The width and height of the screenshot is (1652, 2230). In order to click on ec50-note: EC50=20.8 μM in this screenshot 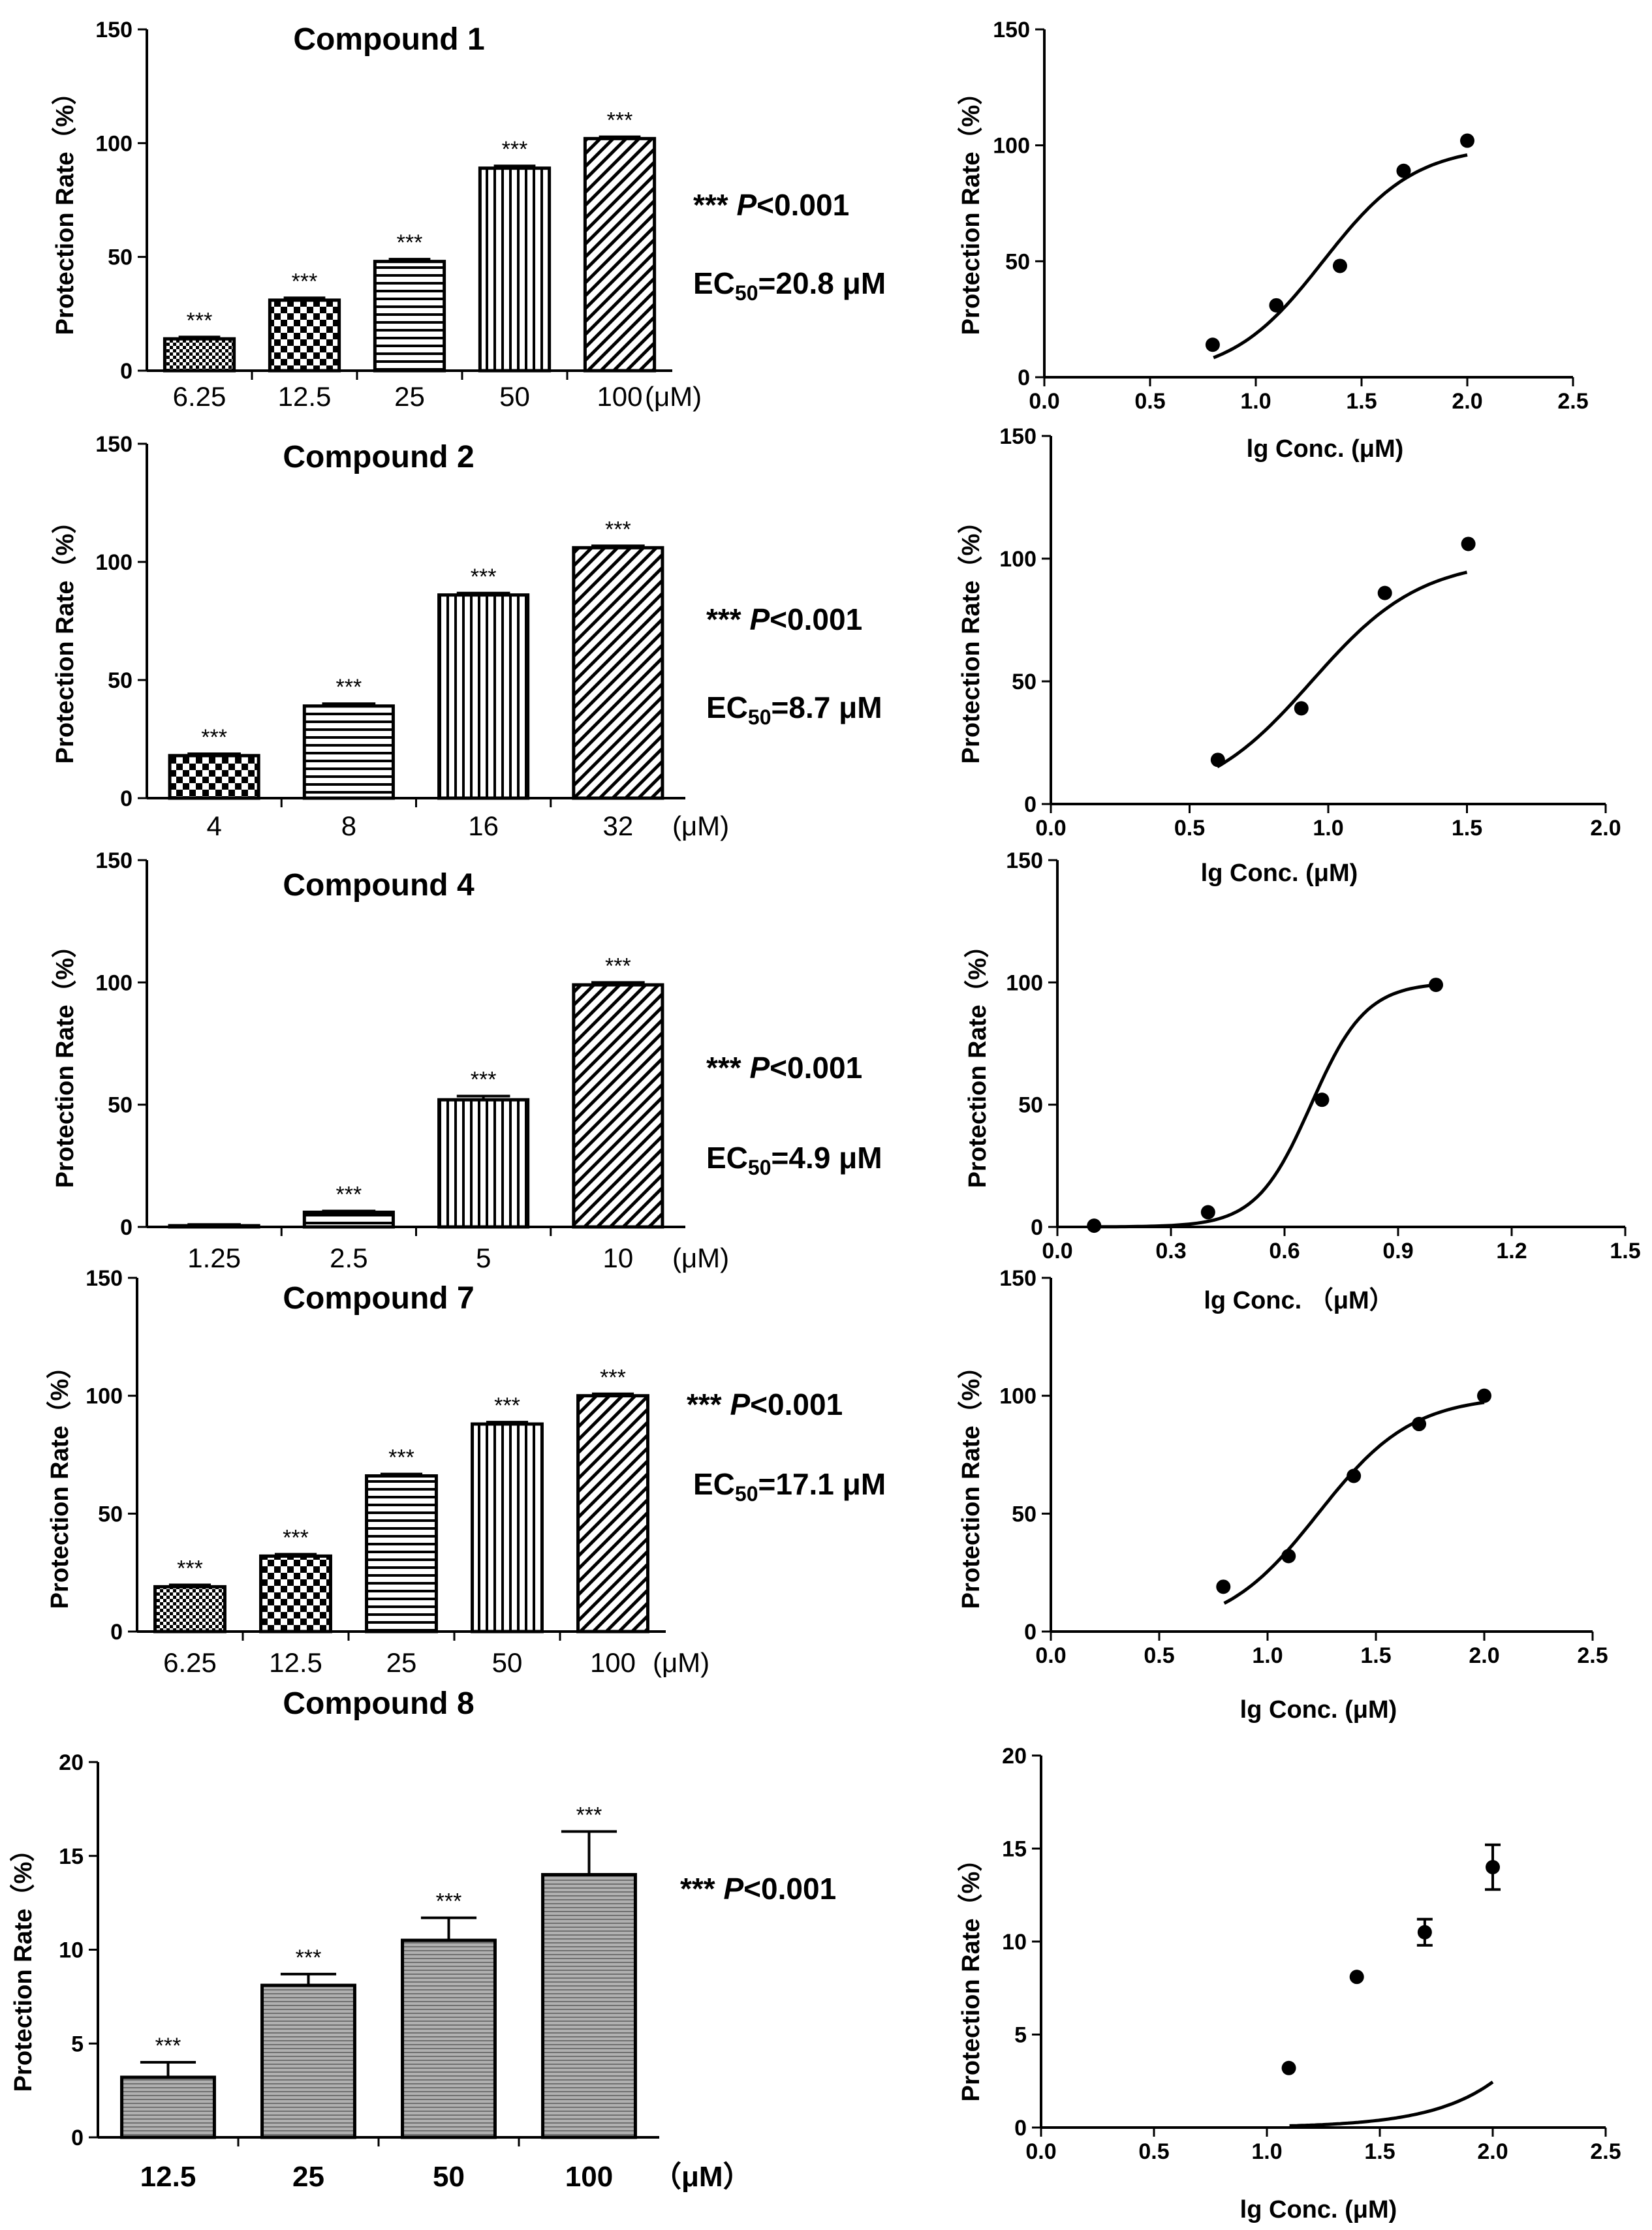, I will do `click(789, 285)`.